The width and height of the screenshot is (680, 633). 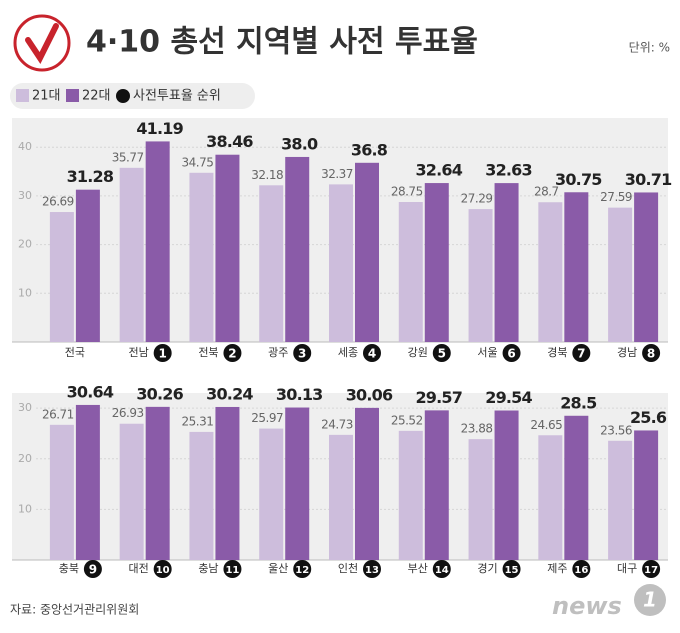 I want to click on legend-label: 22대, so click(x=96, y=96).